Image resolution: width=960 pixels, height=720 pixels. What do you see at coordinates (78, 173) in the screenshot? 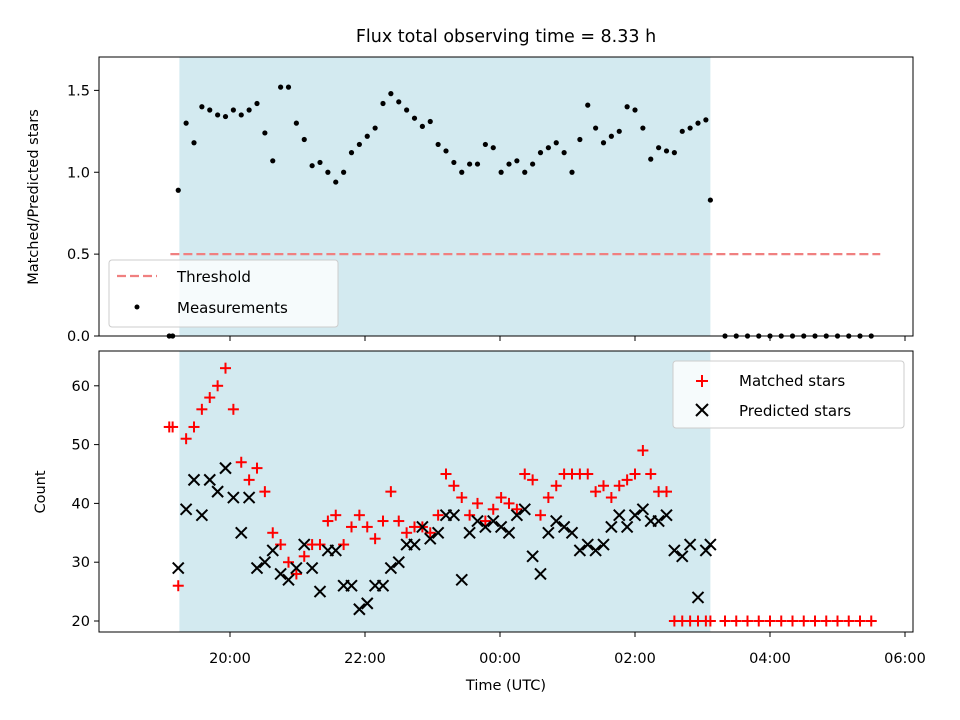
I see `y-tick-label: 1.0` at bounding box center [78, 173].